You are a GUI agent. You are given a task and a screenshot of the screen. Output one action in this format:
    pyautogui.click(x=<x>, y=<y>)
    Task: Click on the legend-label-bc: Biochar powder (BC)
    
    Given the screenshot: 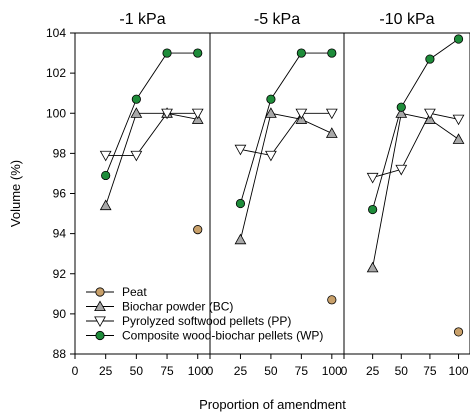 What is the action you would take?
    pyautogui.click(x=177, y=307)
    